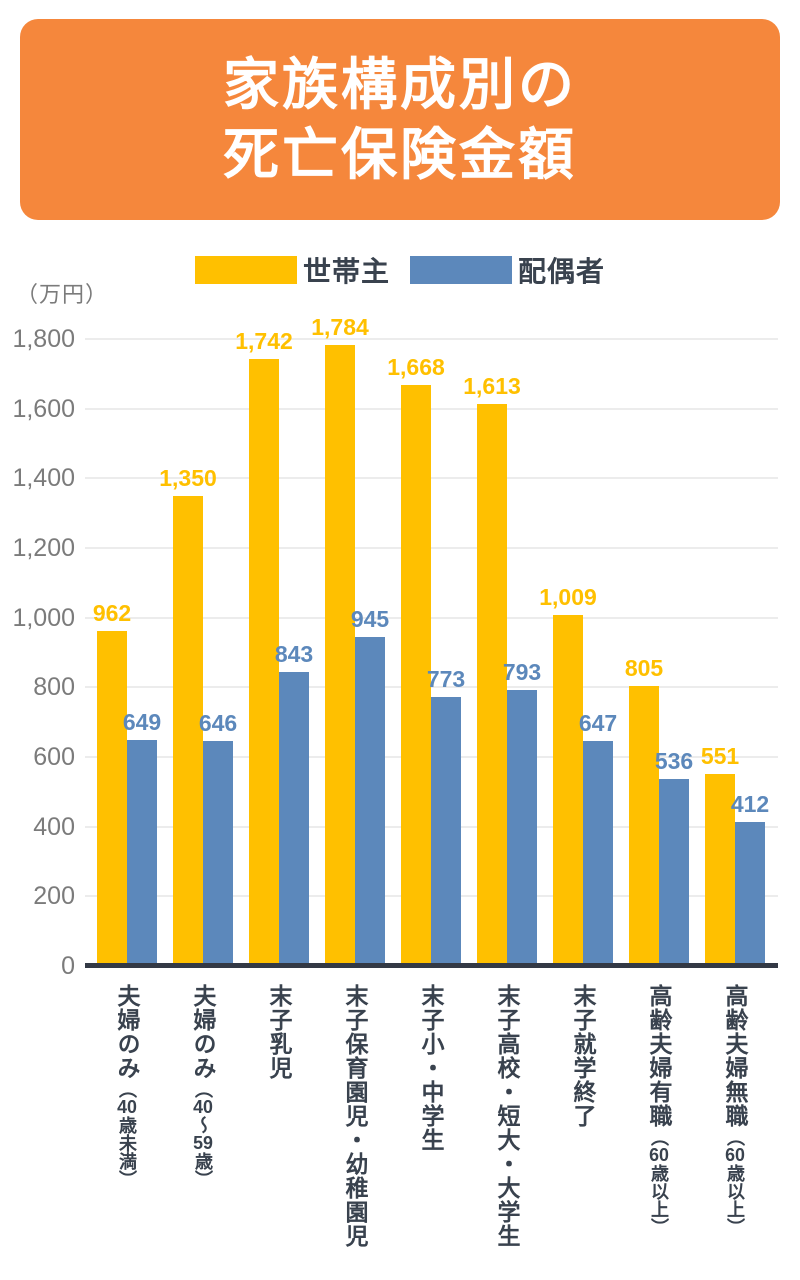  What do you see at coordinates (492, 386) in the screenshot?
I see `bar-value-label: 1,613` at bounding box center [492, 386].